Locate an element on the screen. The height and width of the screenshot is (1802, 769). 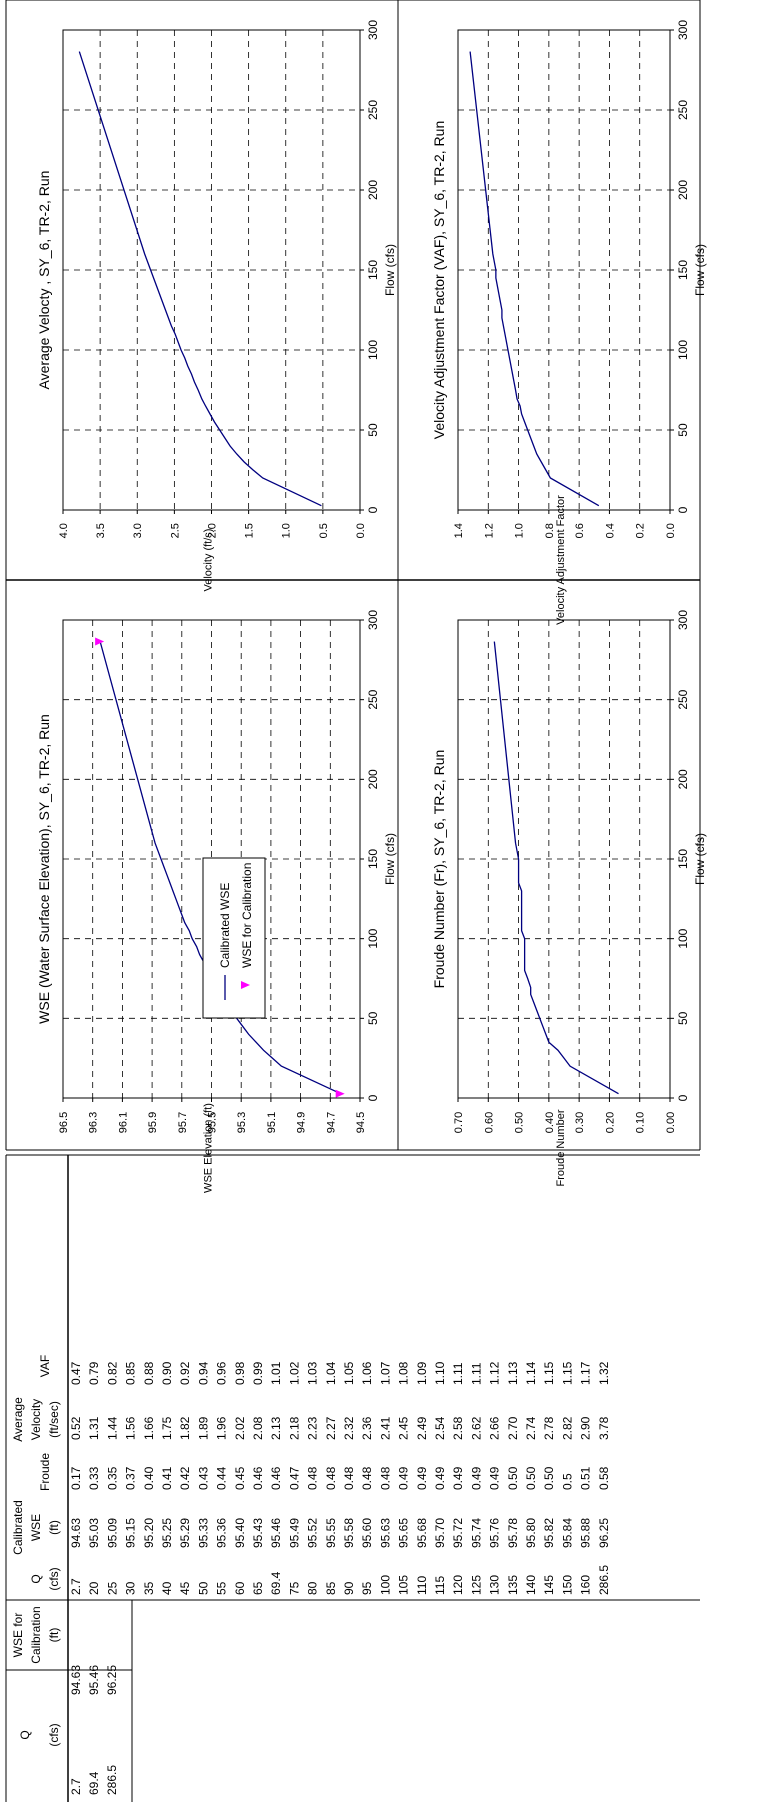
main-table-cell: 85 is located at coordinates (331, 1588).